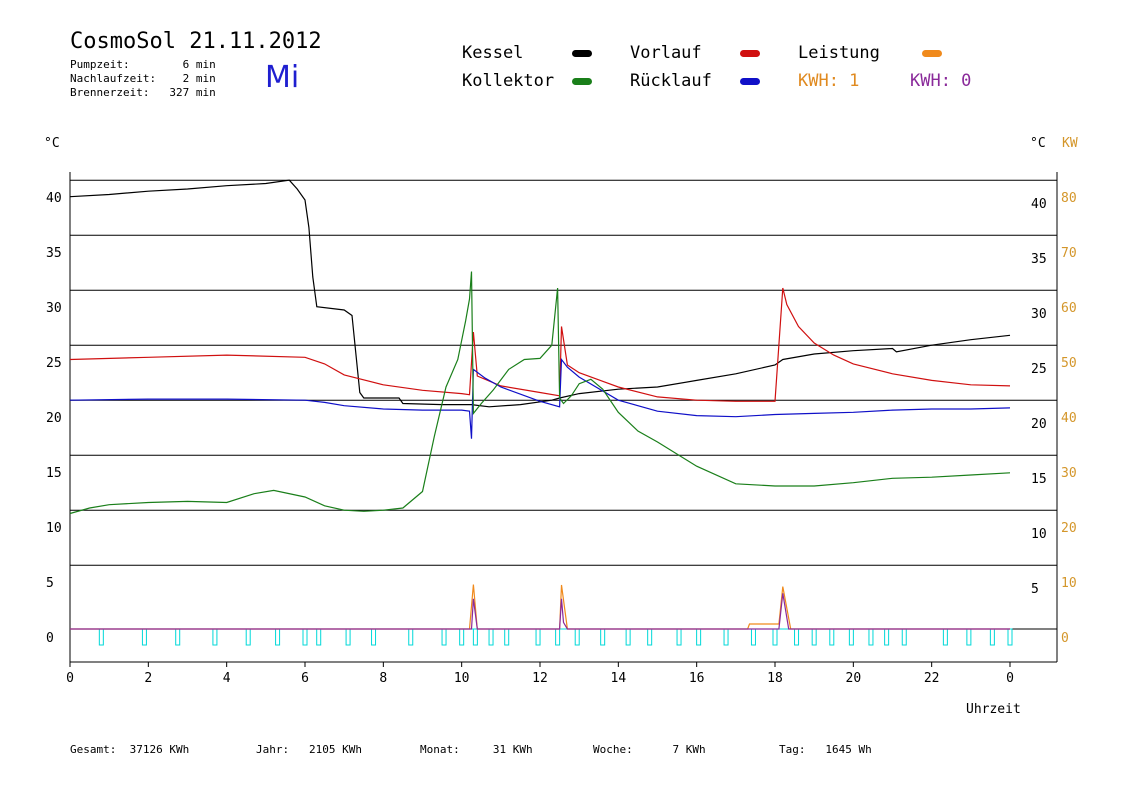  I want to click on y-tick-right-kw-label: 10, so click(1069, 583).